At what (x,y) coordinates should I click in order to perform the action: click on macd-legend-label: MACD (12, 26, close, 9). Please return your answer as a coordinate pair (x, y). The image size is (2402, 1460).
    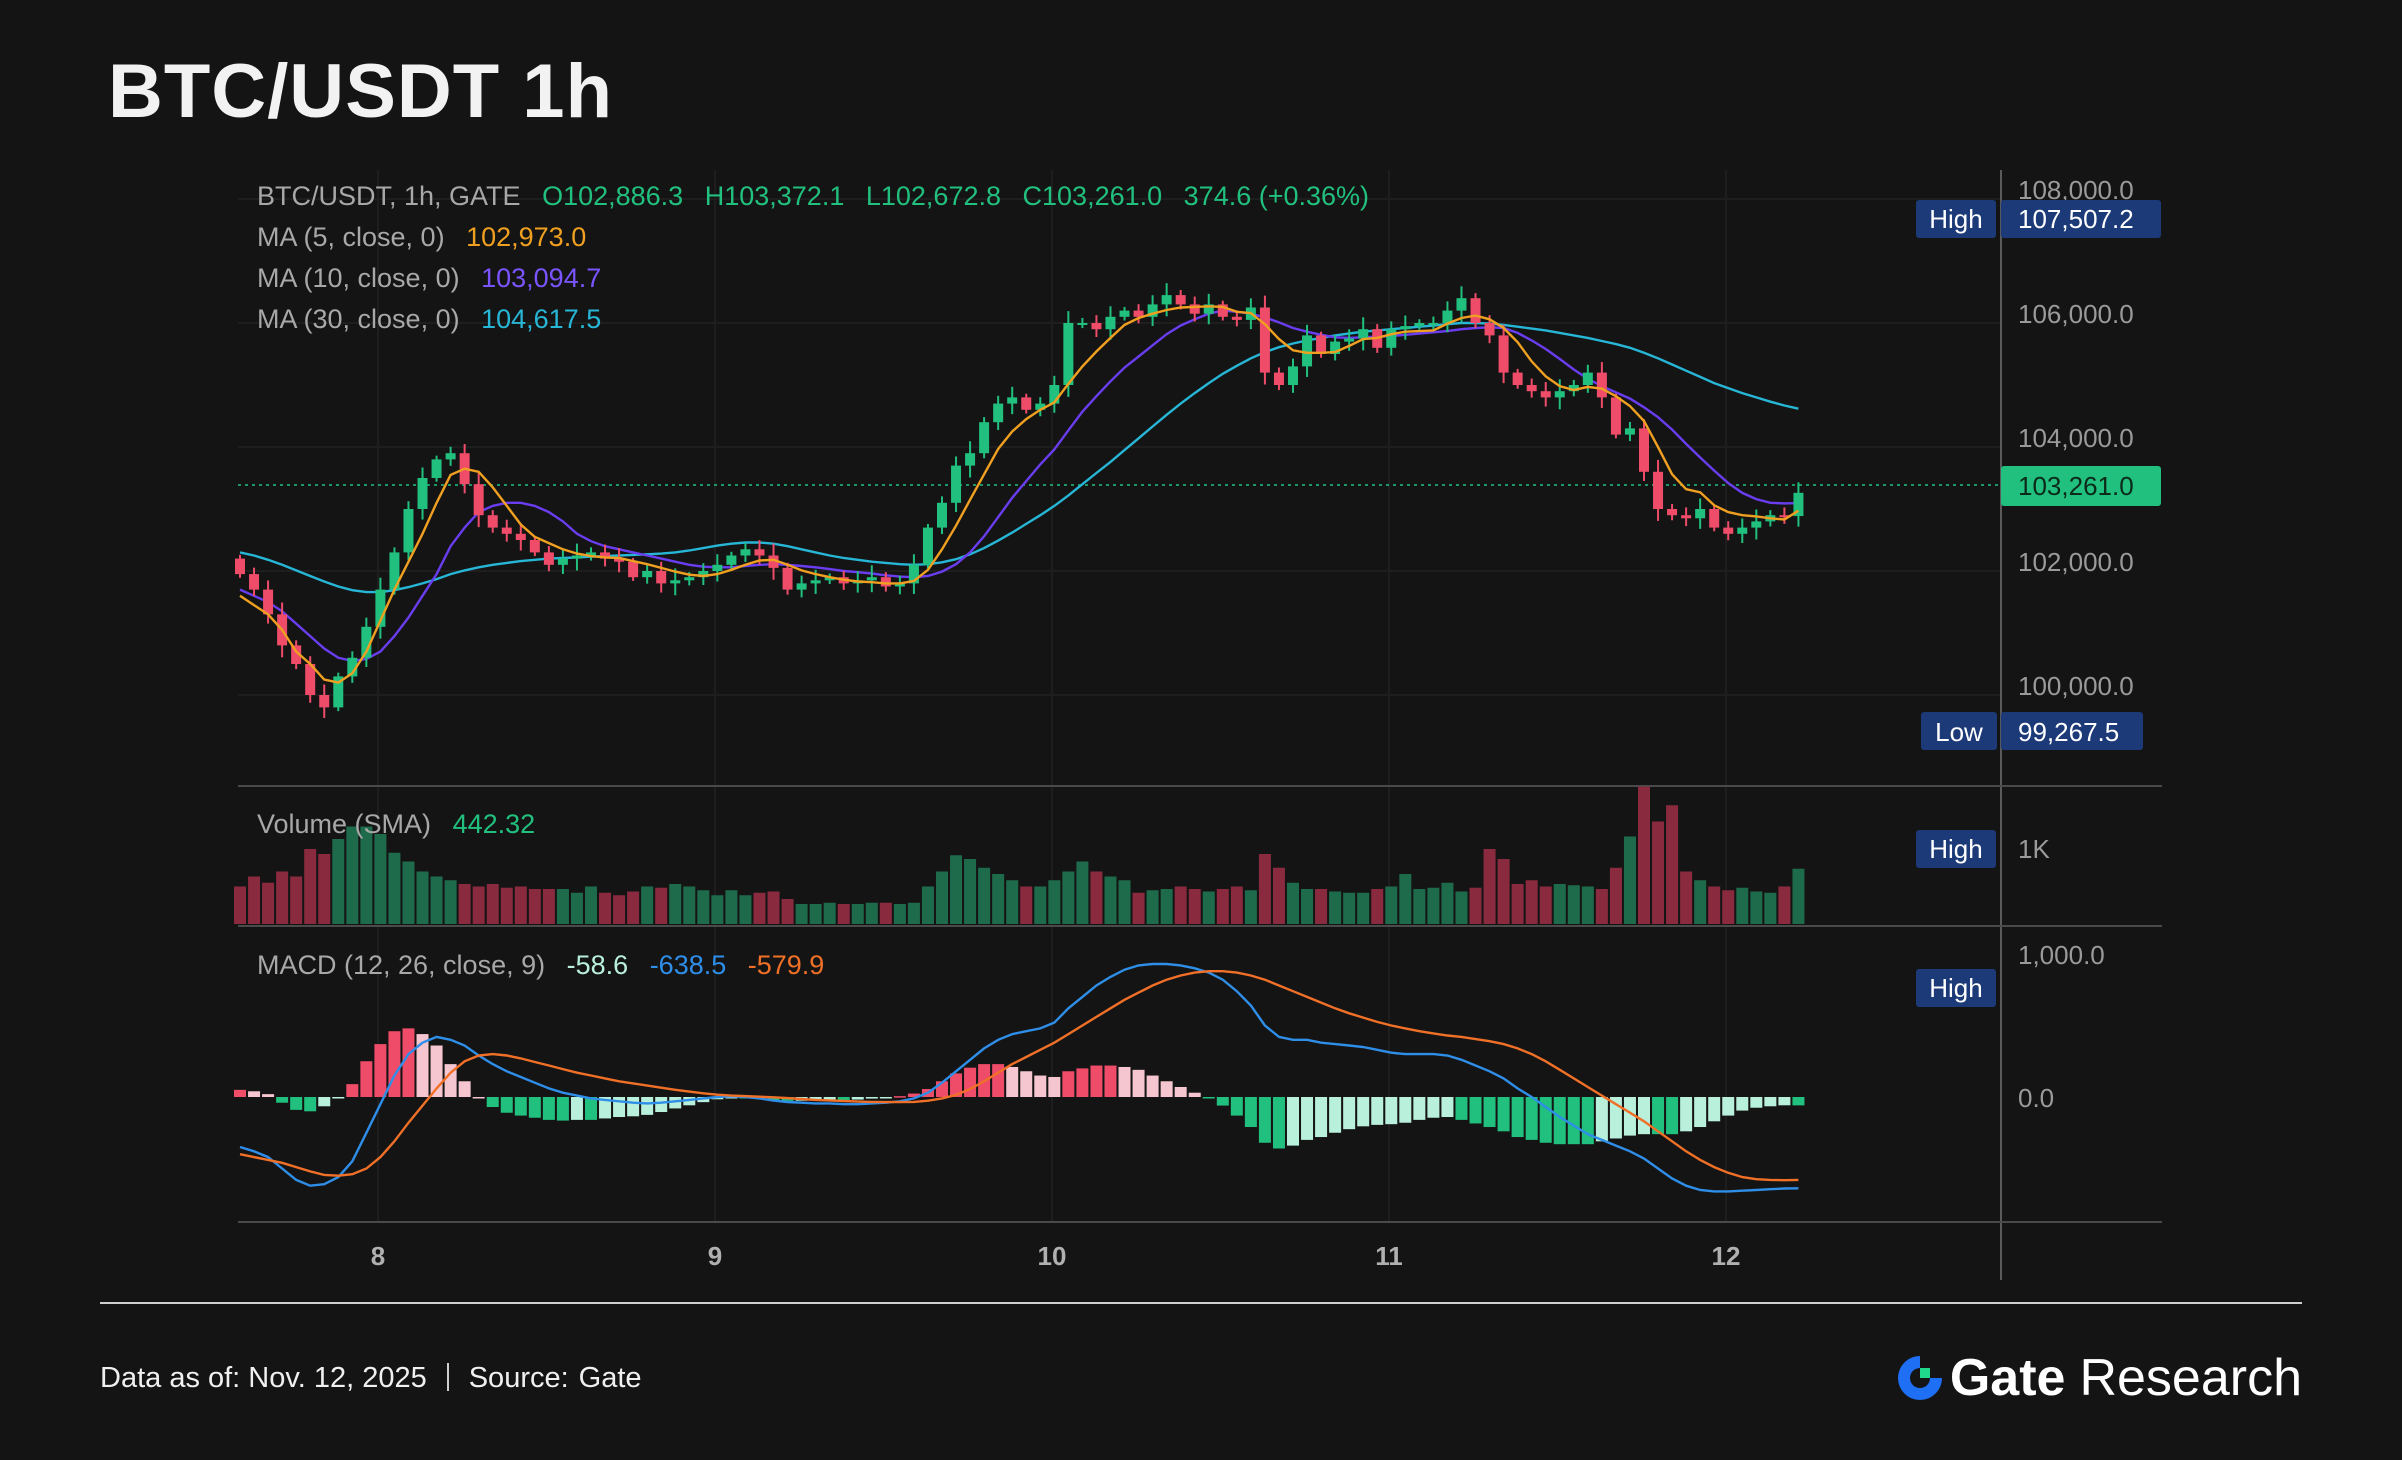
    Looking at the image, I should click on (401, 965).